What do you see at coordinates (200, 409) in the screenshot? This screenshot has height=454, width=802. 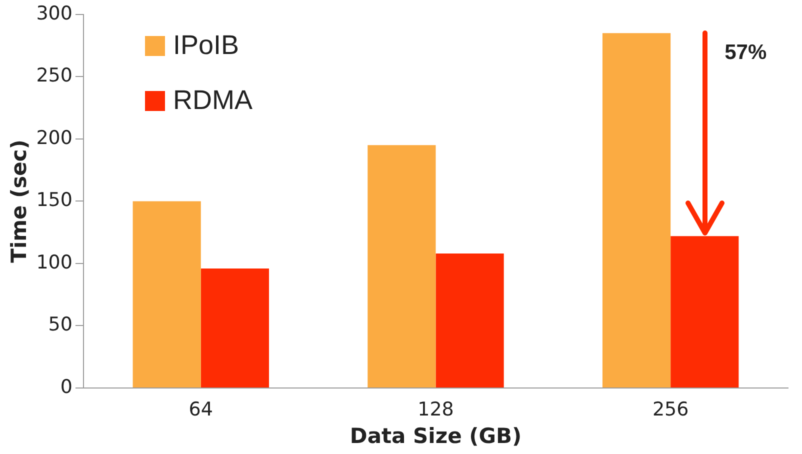 I see `x-tick-label: 64` at bounding box center [200, 409].